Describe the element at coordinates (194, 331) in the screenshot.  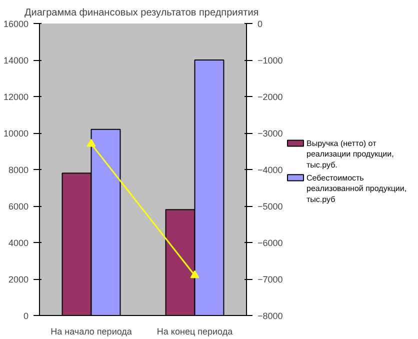
I see `x-tick-label: На конец периода` at that location.